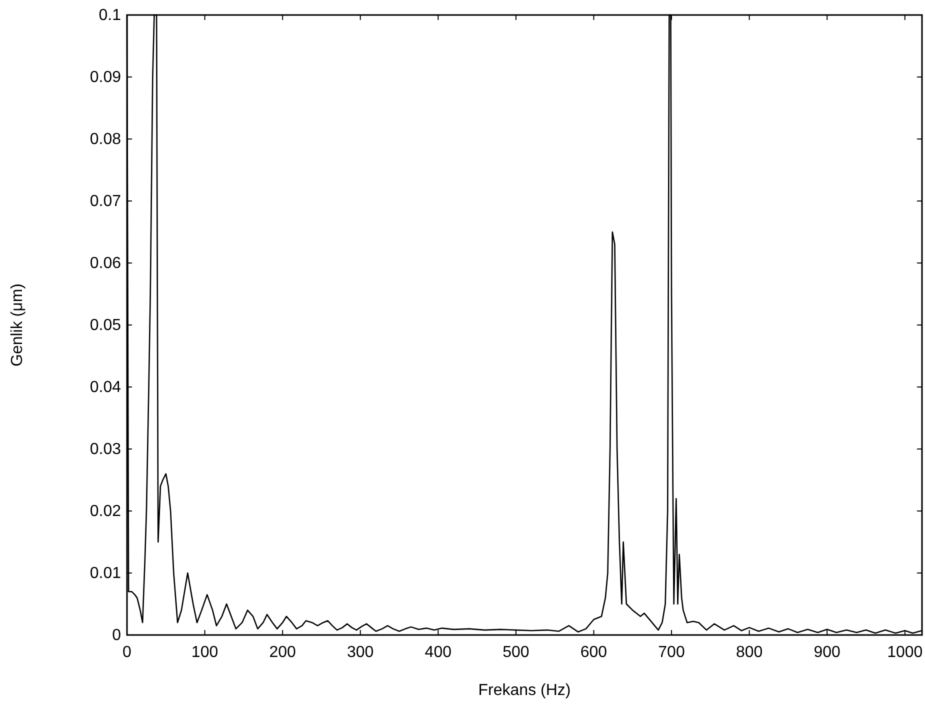 This screenshot has height=707, width=925. I want to click on x-tick-label: 900, so click(827, 652).